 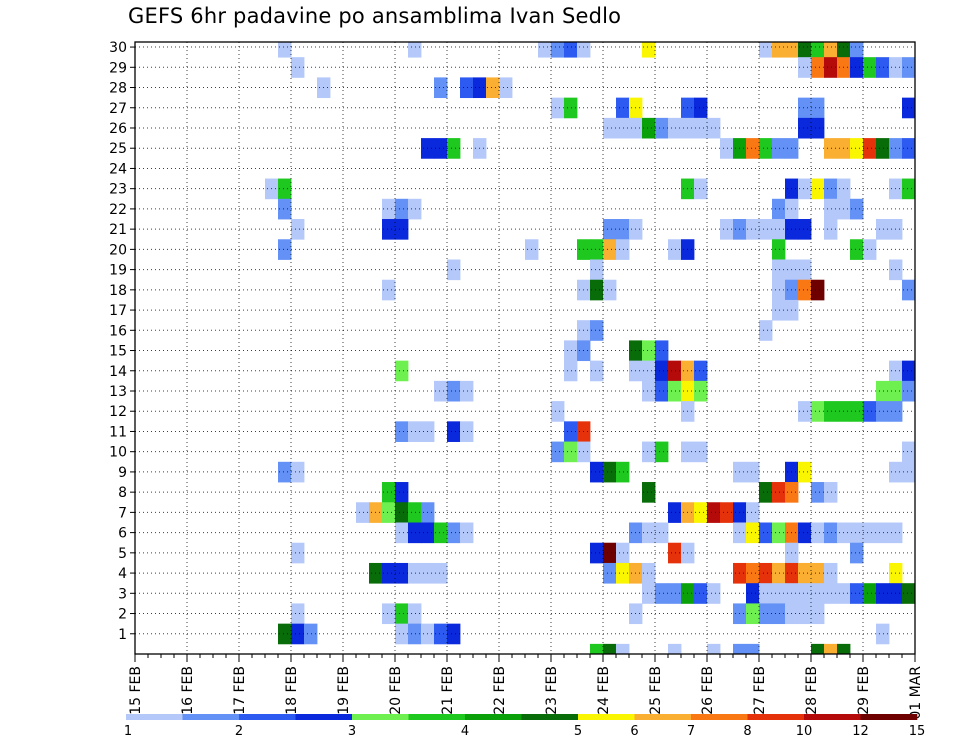 What do you see at coordinates (122, 635) in the screenshot?
I see `y-tick-label: 1` at bounding box center [122, 635].